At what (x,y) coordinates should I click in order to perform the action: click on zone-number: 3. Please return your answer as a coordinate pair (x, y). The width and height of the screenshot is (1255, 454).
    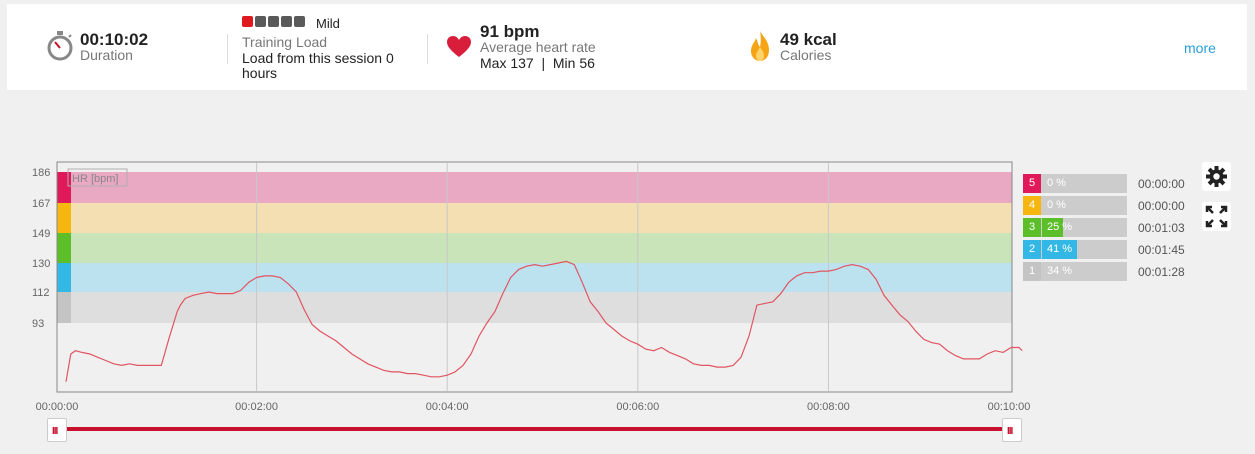
    Looking at the image, I should click on (1032, 227).